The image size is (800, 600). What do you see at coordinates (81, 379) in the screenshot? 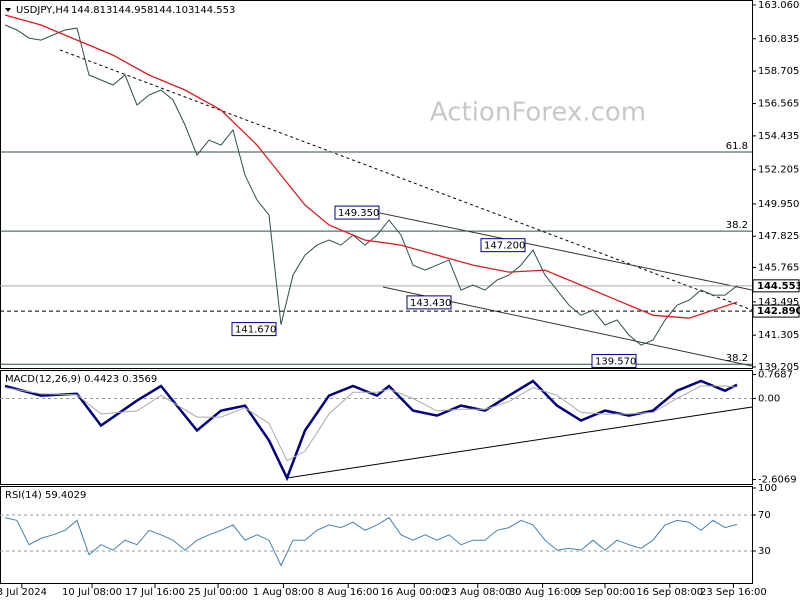
I see `indicator-title: MACD(12,26,9) 0.4423 0.3569` at bounding box center [81, 379].